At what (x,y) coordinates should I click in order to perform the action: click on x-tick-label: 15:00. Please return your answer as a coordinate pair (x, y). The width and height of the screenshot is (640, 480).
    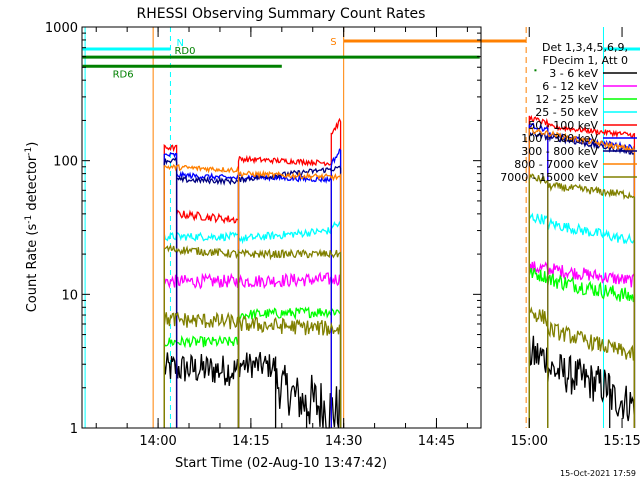
    Looking at the image, I should click on (529, 441).